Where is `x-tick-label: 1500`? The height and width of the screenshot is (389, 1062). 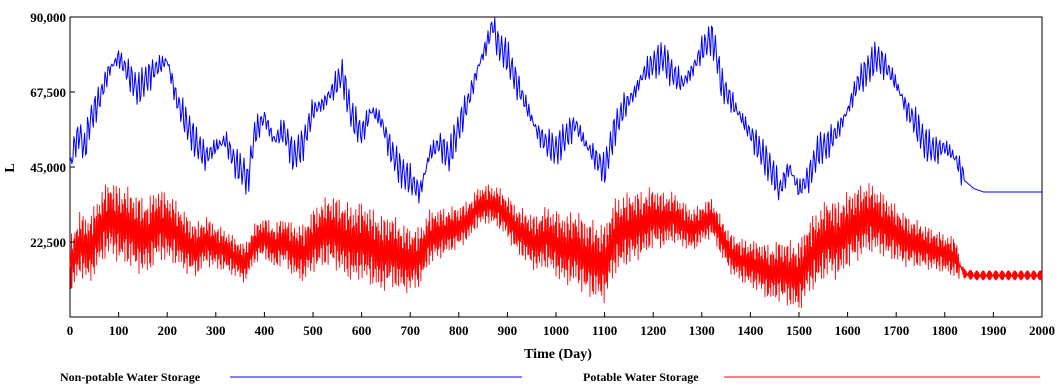
x-tick-label: 1500 is located at coordinates (799, 330).